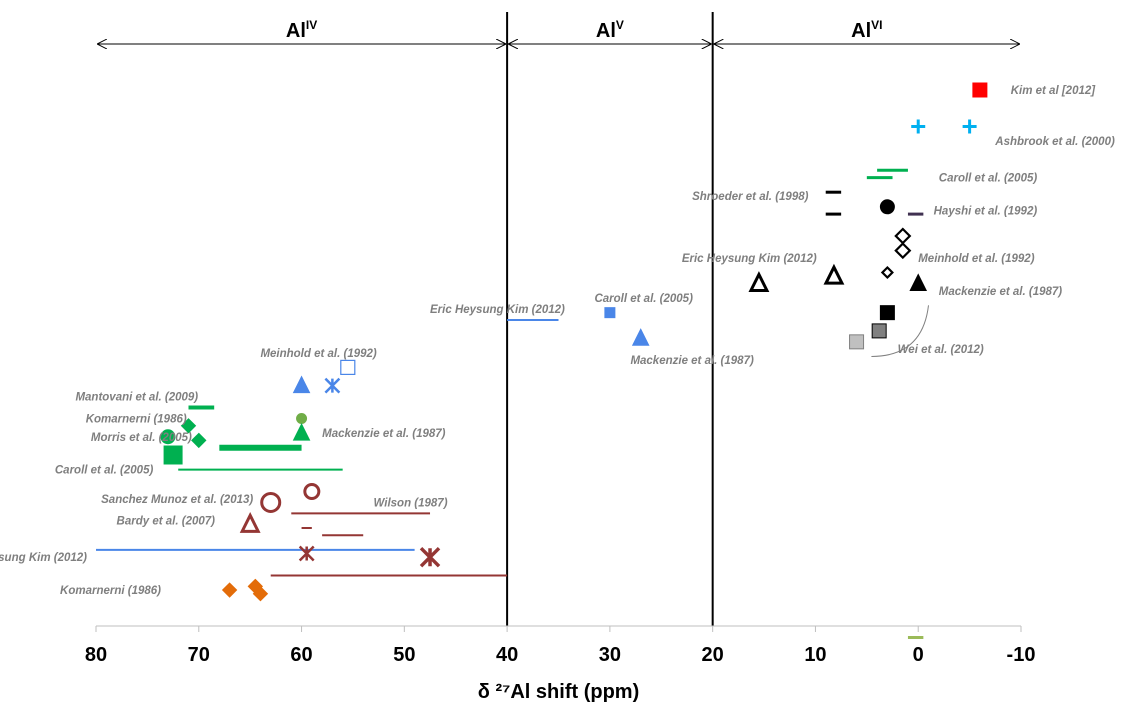 The height and width of the screenshot is (709, 1121). I want to click on point-label: Mantovani et al. (2009), so click(136, 398).